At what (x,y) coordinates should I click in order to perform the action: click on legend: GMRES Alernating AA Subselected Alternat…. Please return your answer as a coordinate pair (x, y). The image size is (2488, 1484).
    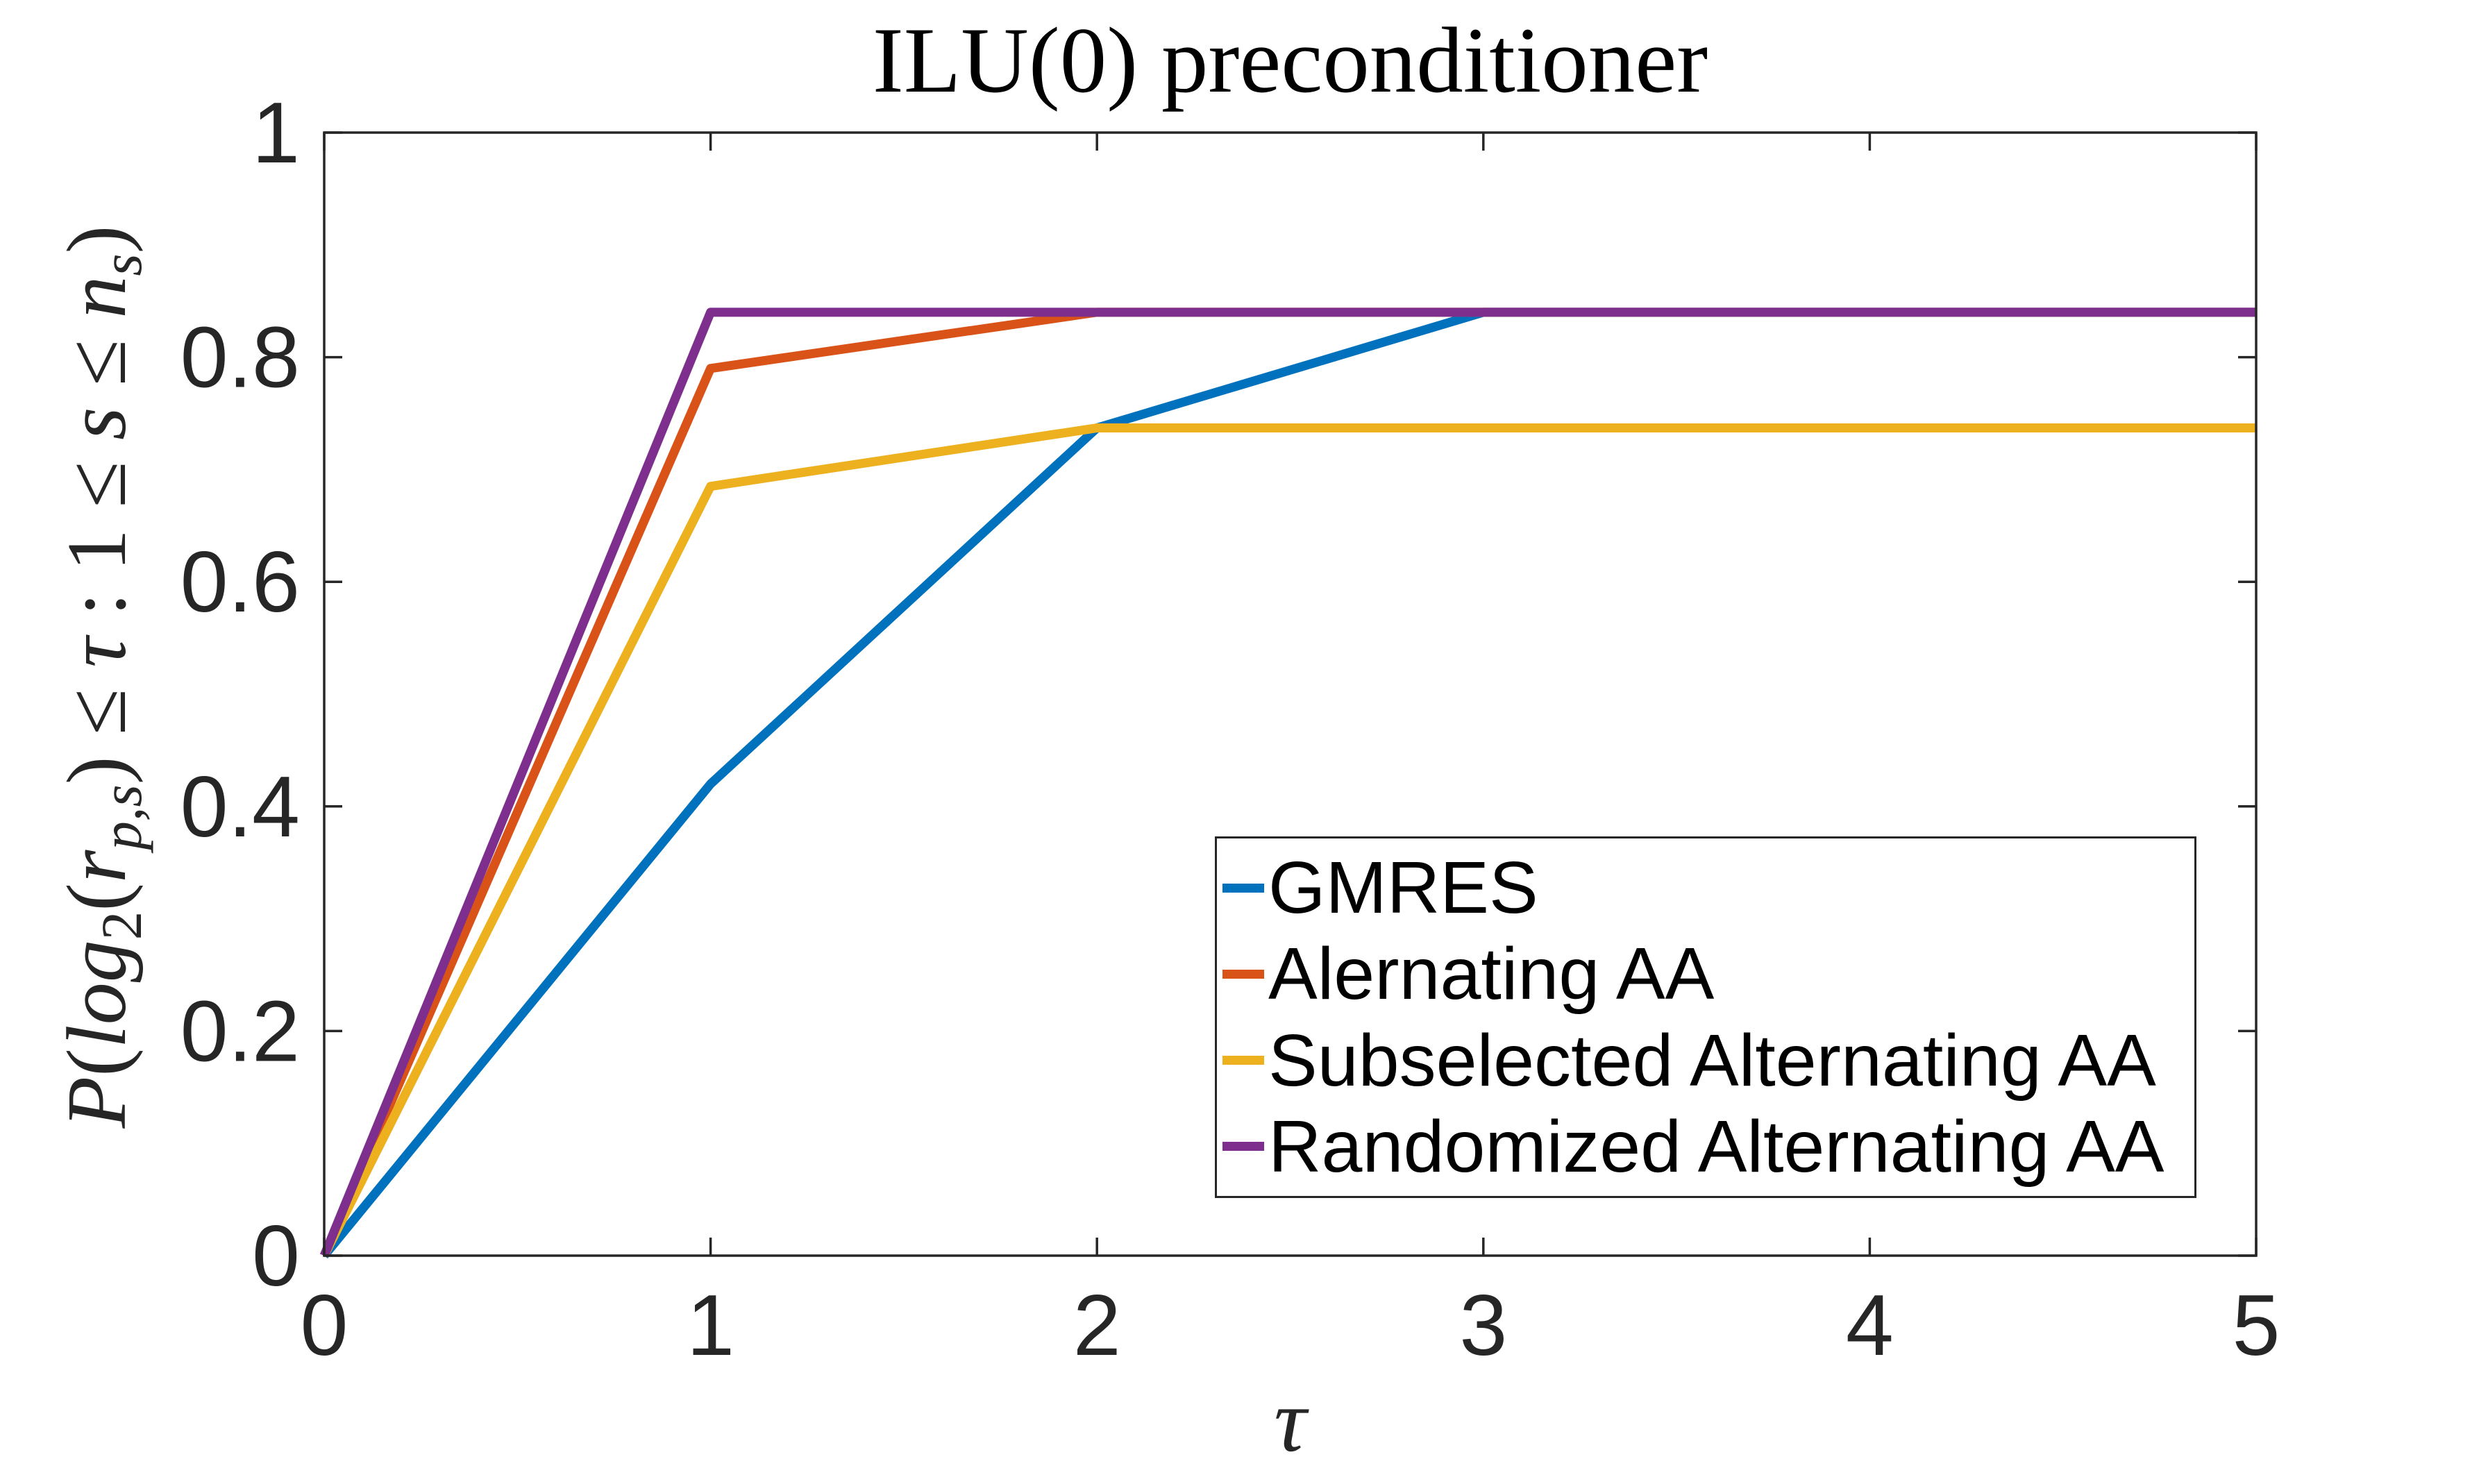
    Looking at the image, I should click on (1706, 1017).